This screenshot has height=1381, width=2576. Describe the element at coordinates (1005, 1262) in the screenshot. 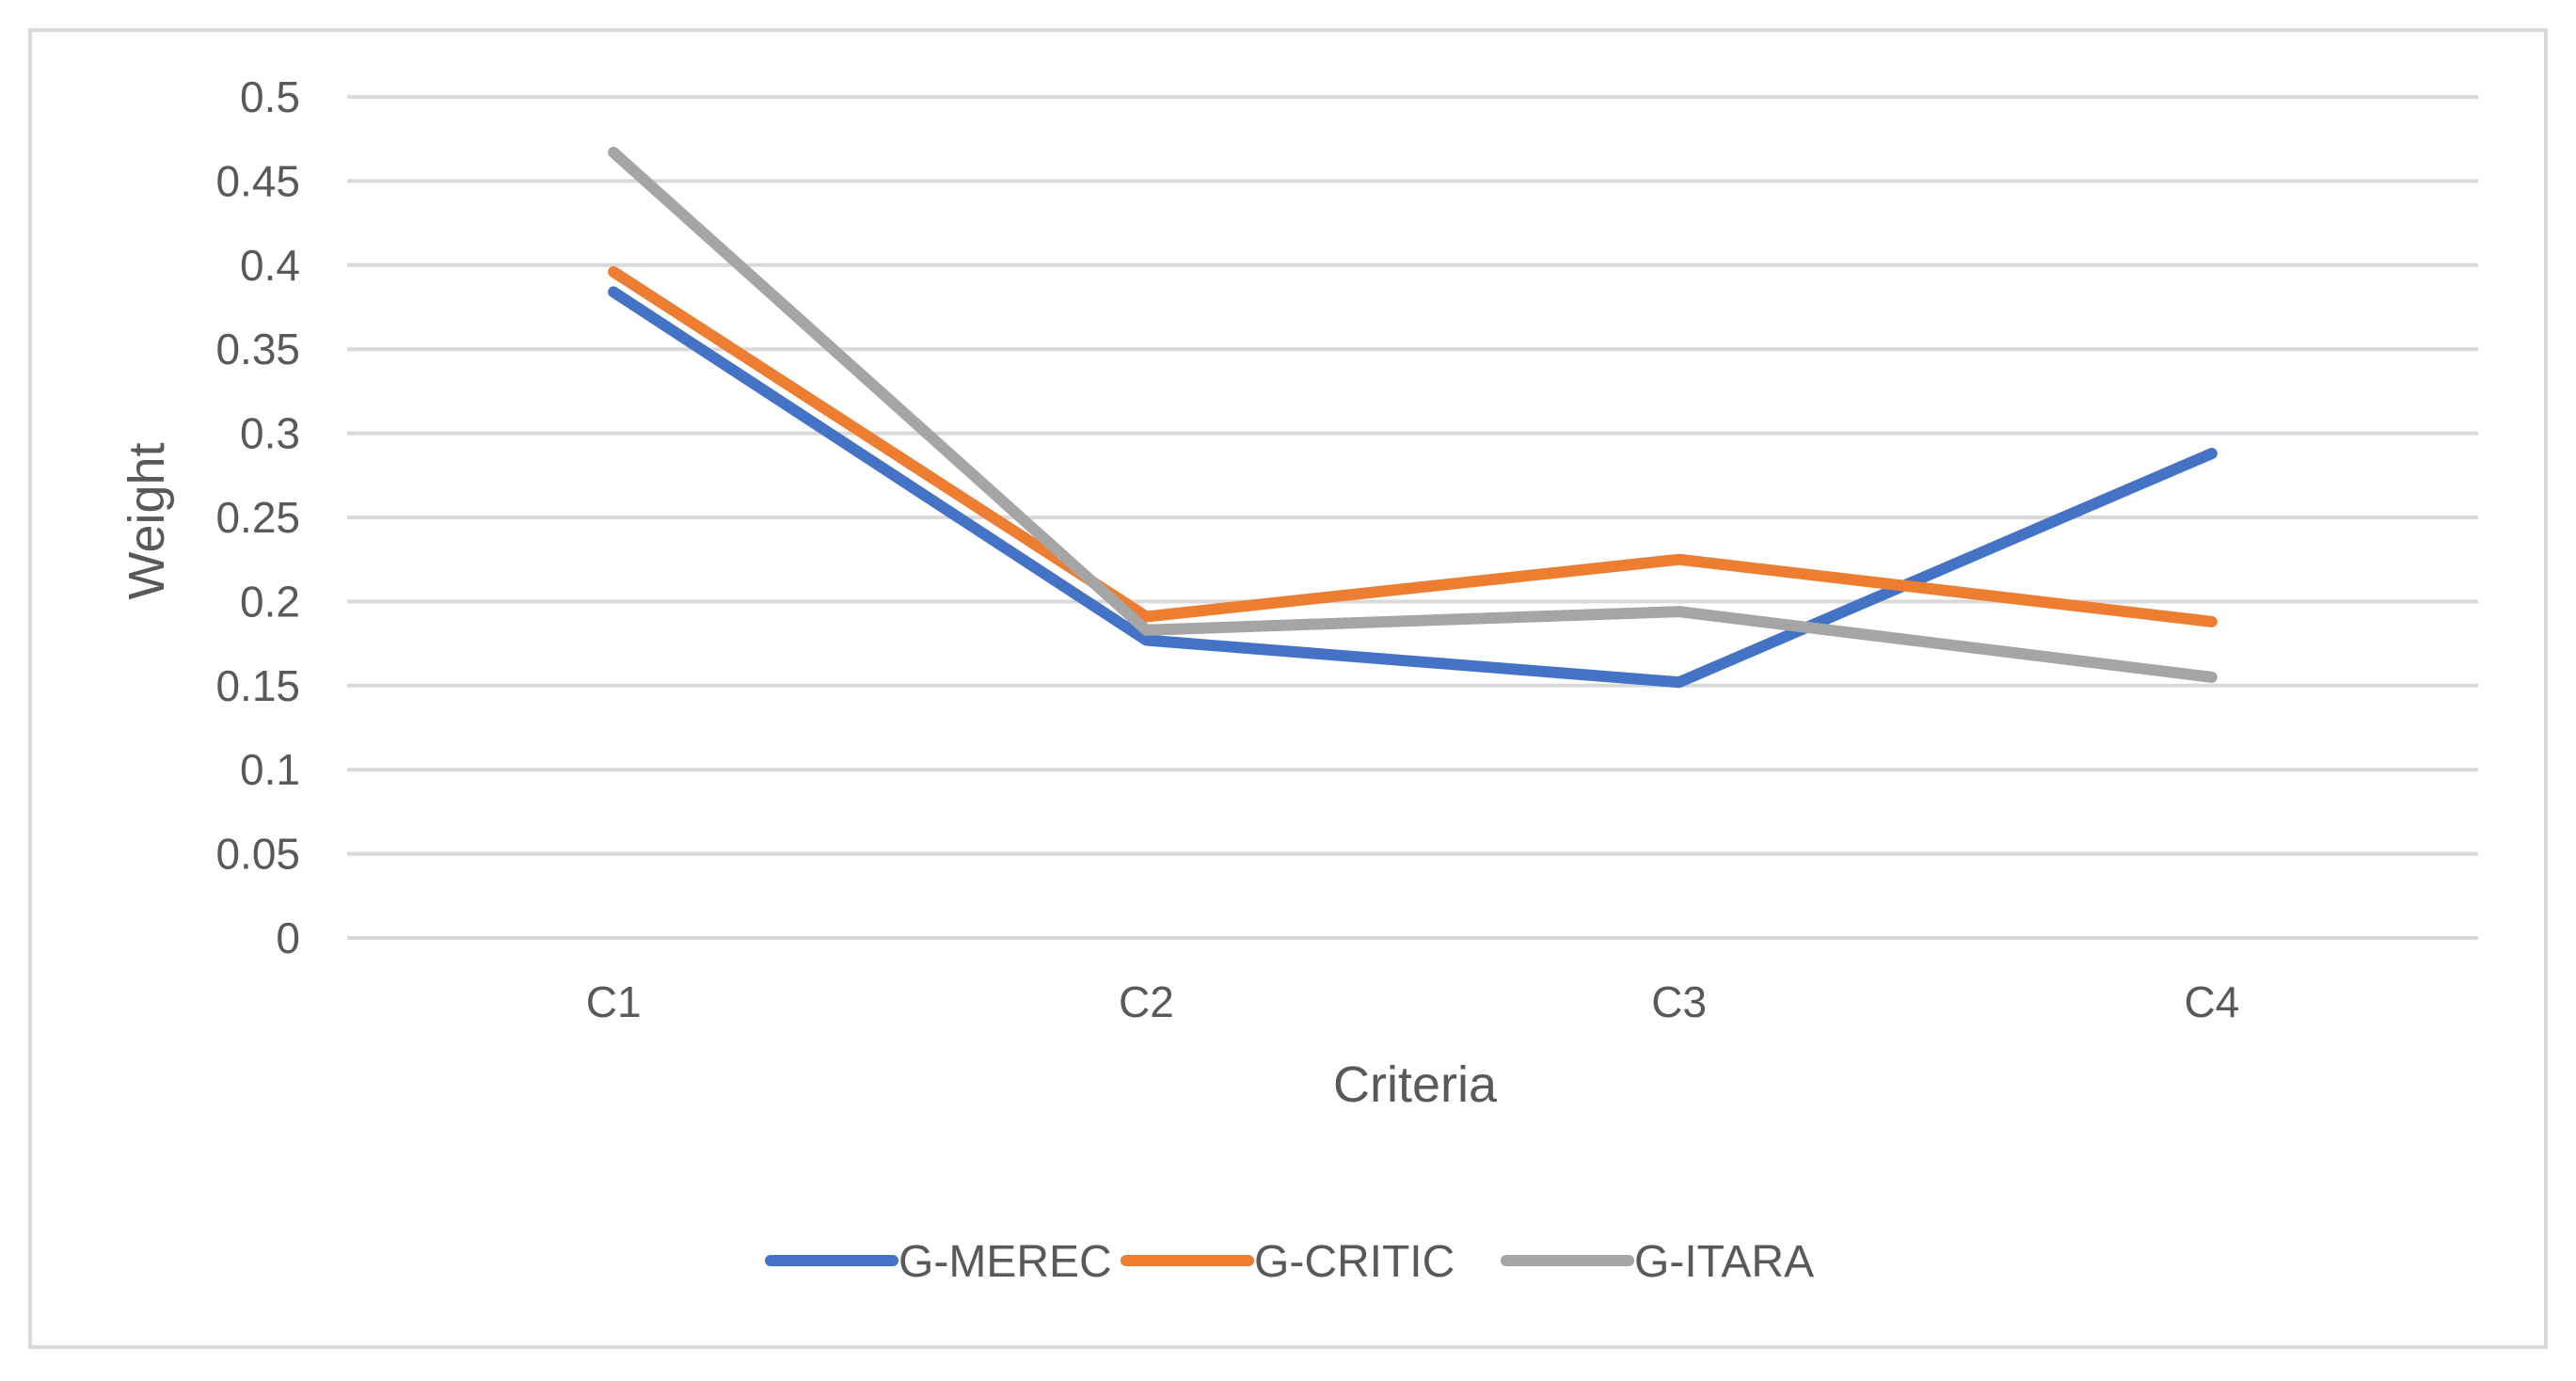

I see `legend-label: G-MEREC` at that location.